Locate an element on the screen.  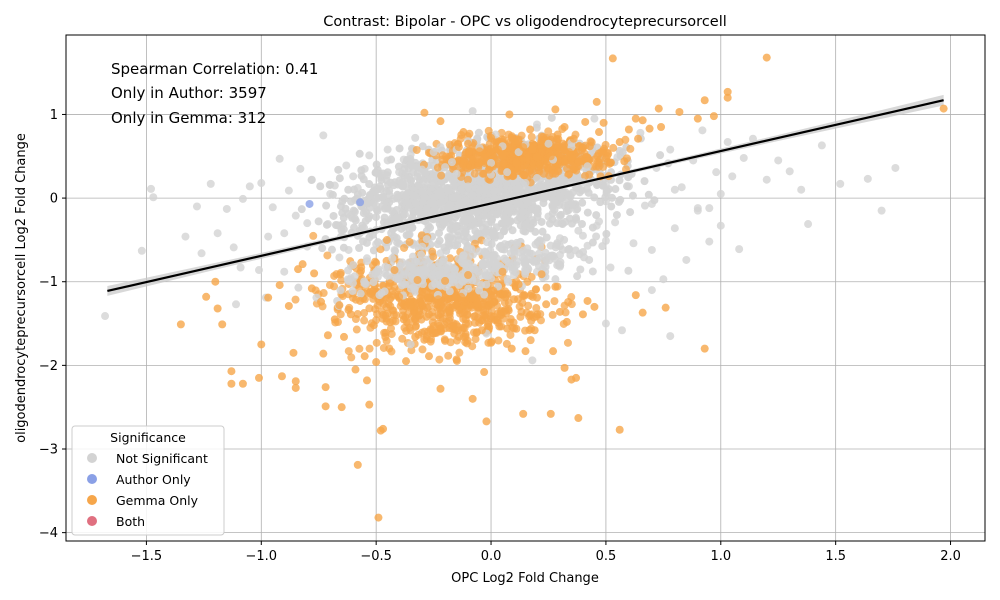
x-axis-label: OPC Log2 Fold Change is located at coordinates (525, 578).